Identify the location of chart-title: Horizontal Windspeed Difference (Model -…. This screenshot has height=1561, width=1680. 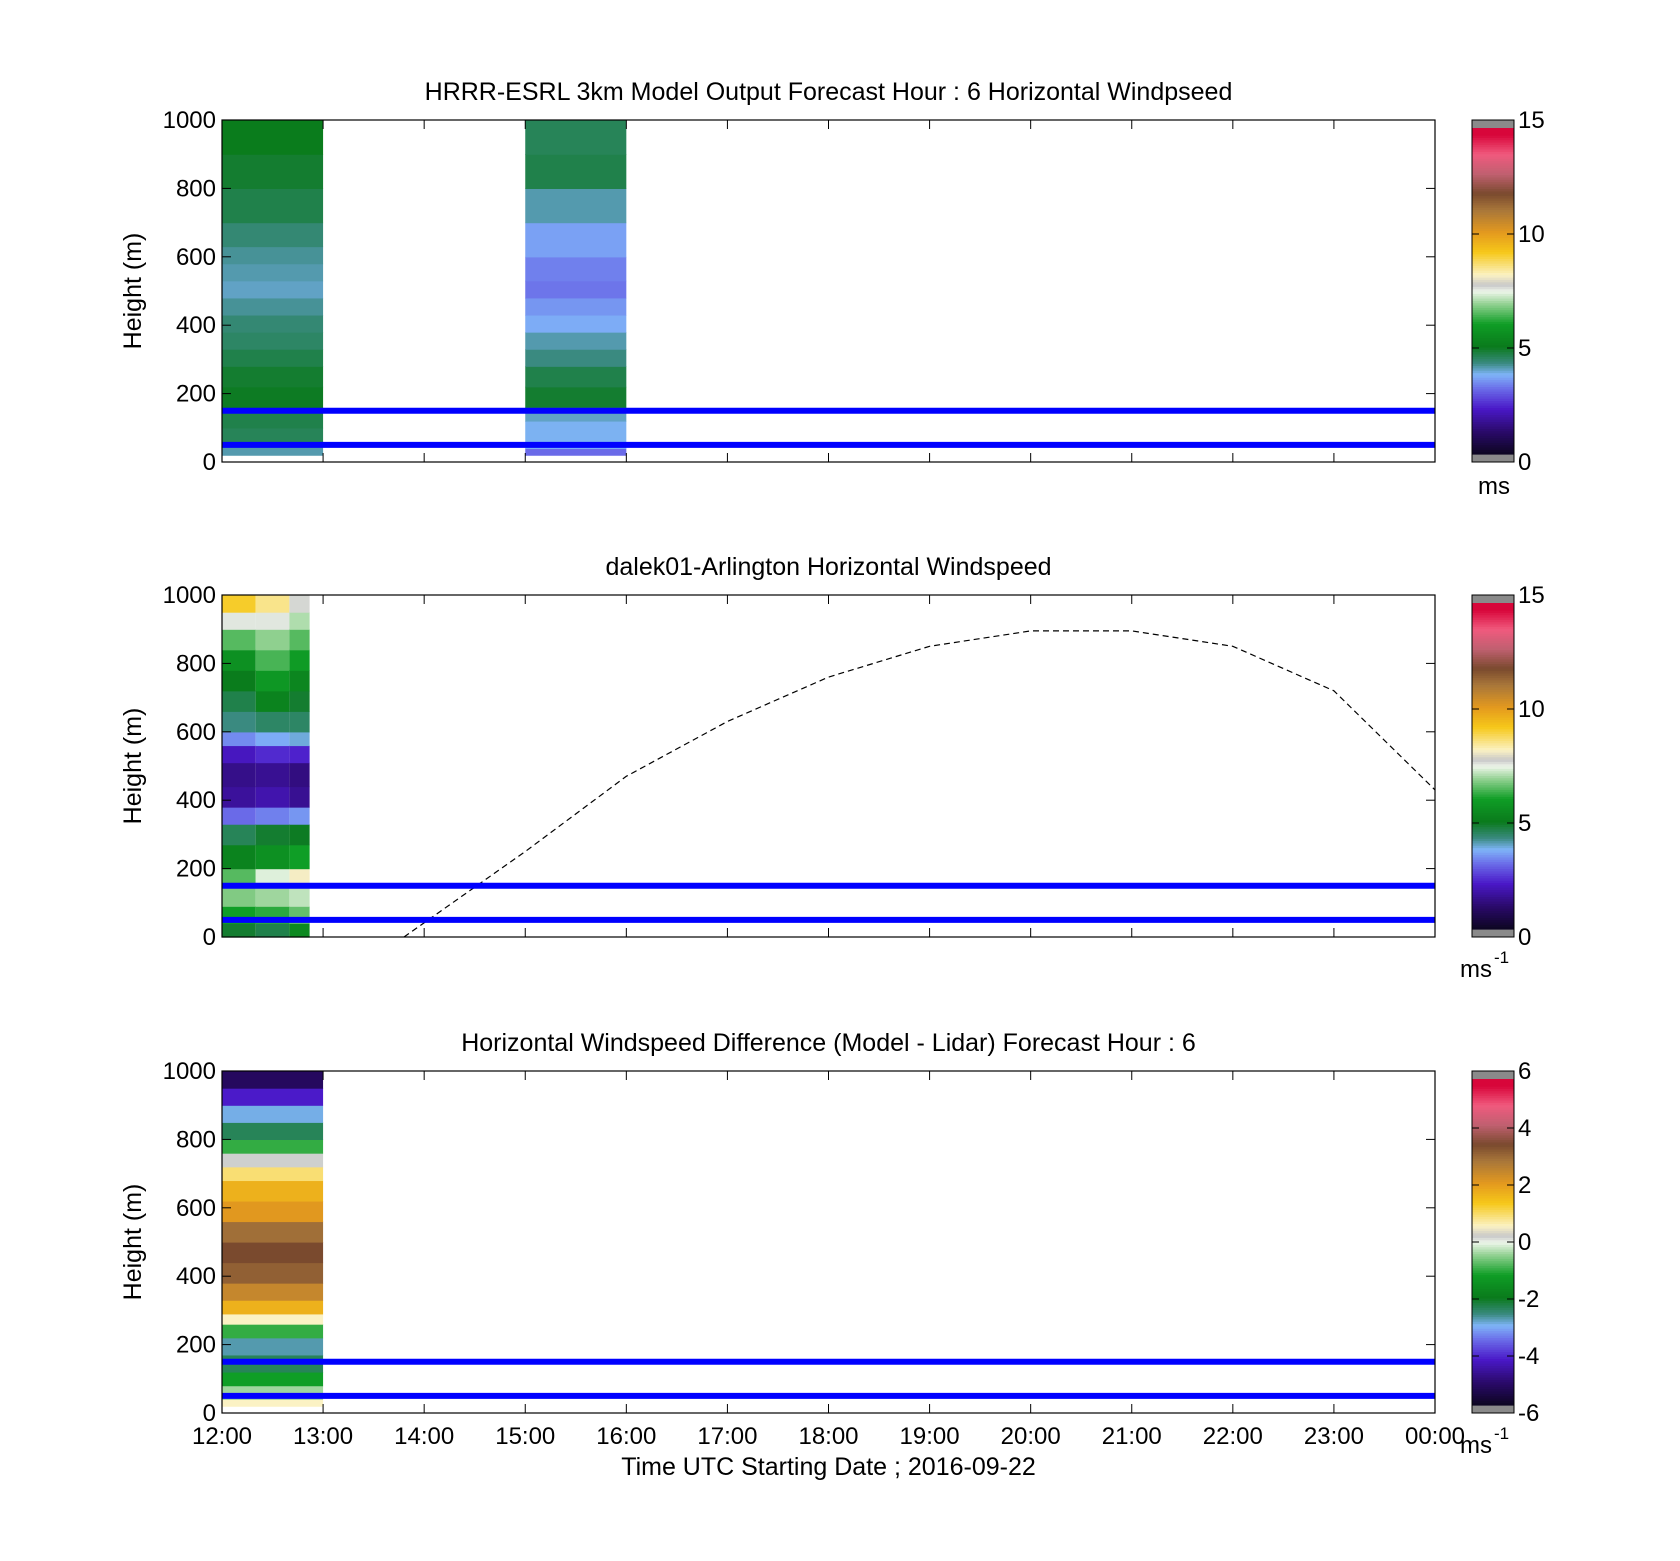
(828, 1043).